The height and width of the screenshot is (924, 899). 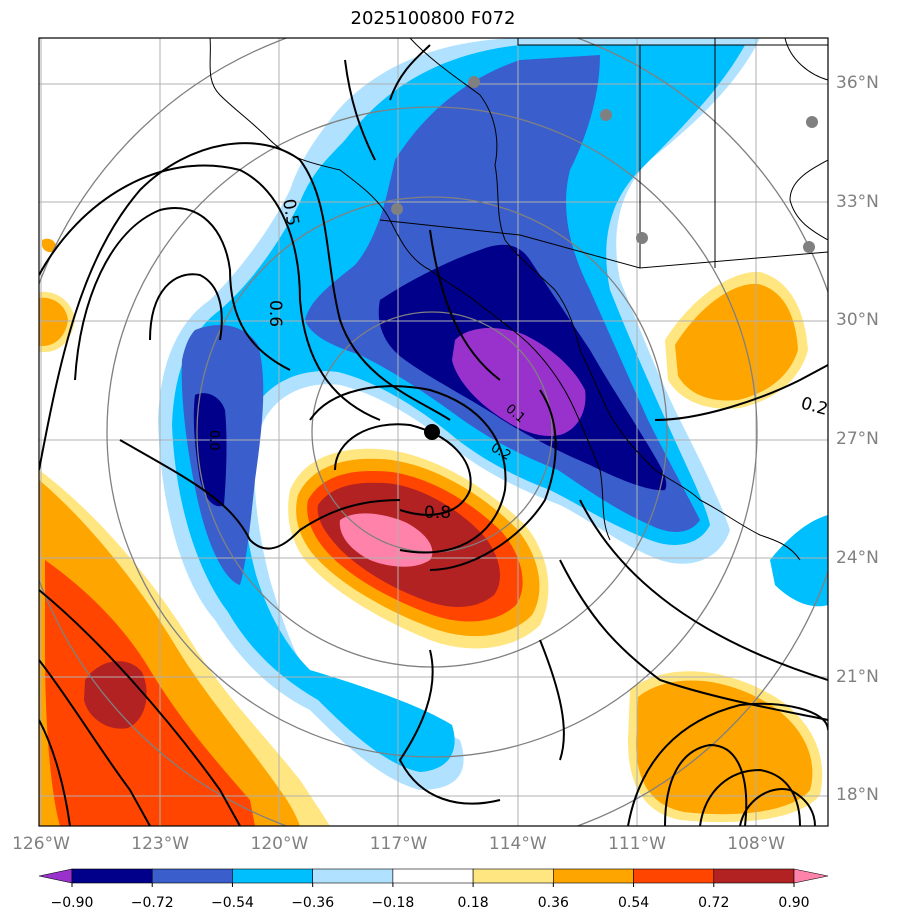 I want to click on map-title: 2025100800 F072, so click(x=433, y=18).